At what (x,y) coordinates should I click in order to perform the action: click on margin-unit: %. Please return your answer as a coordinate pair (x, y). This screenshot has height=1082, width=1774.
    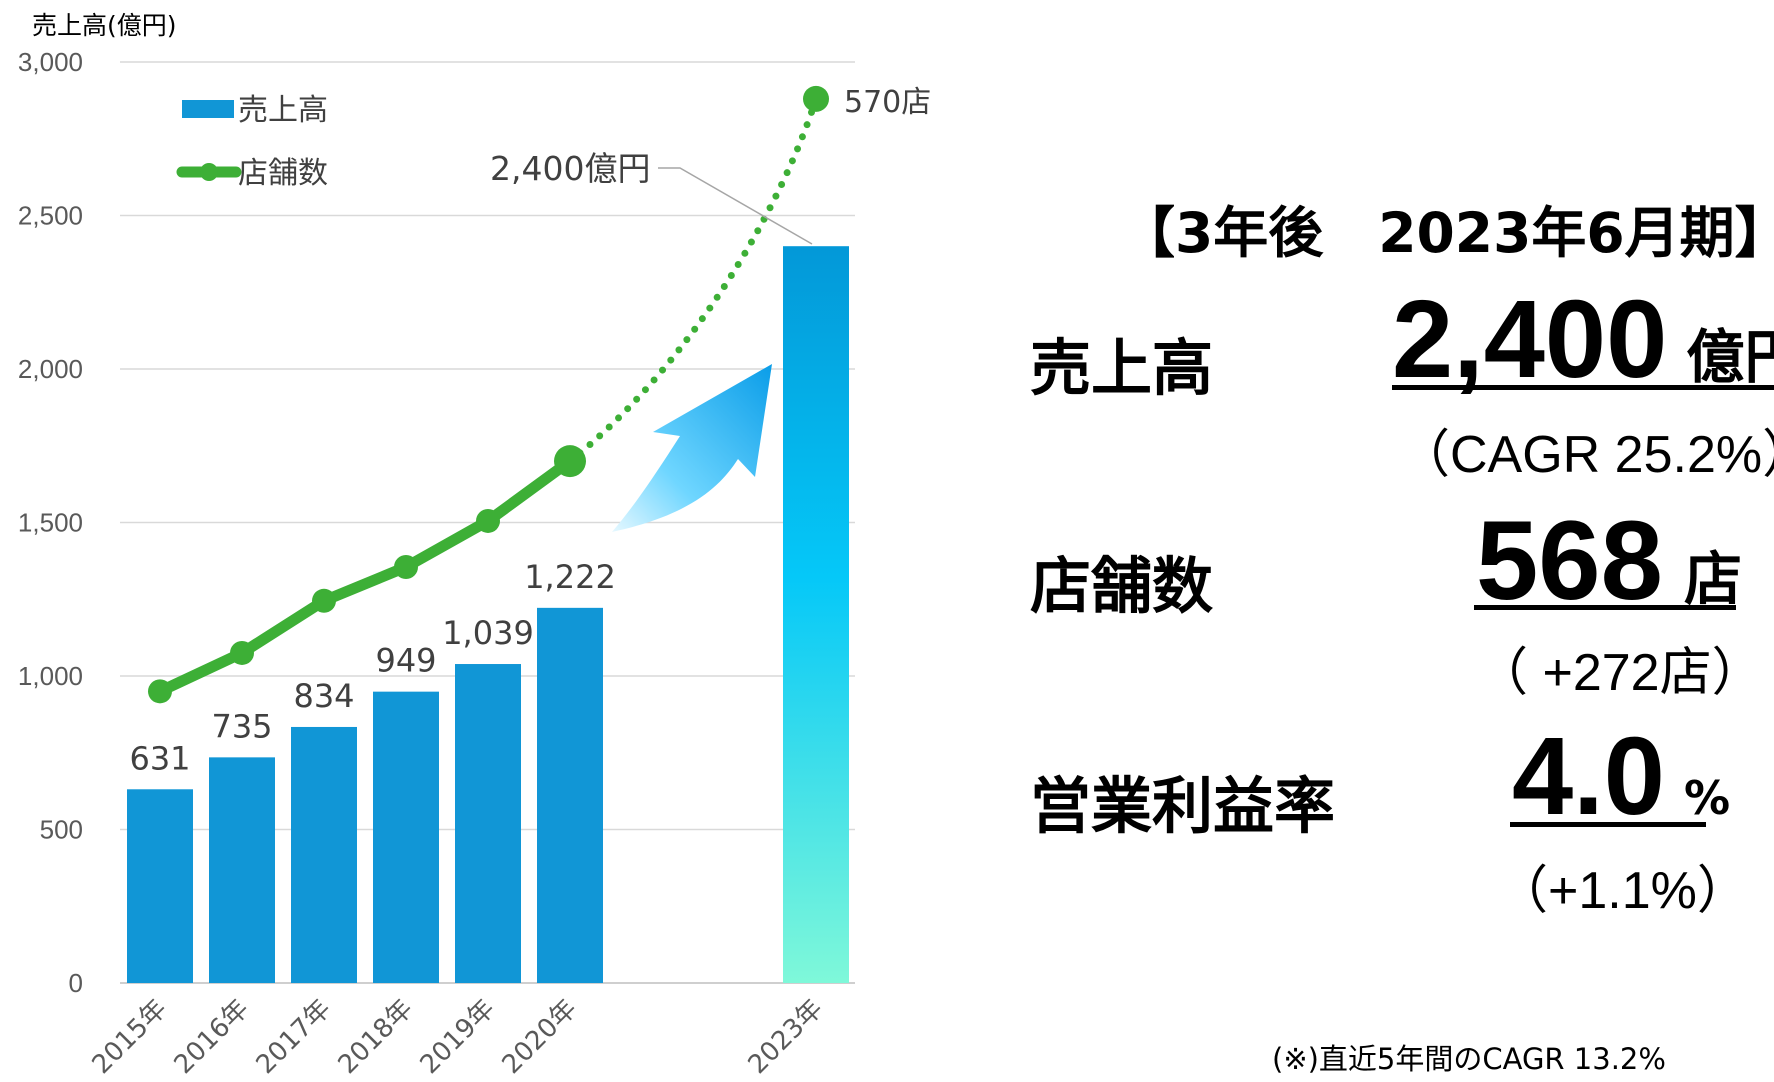
    Looking at the image, I should click on (1707, 798).